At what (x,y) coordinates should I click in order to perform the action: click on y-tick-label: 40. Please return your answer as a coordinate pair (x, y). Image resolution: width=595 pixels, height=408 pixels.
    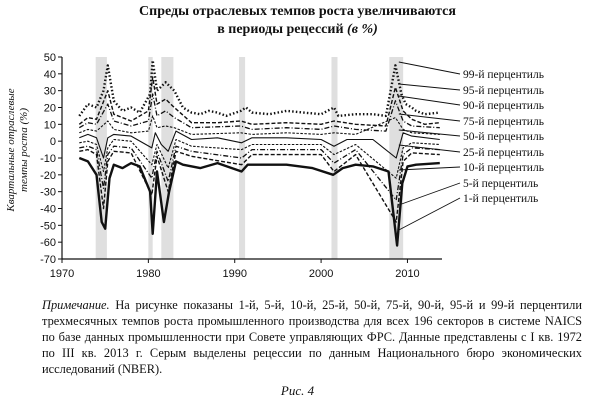
    Looking at the image, I should click on (50, 75).